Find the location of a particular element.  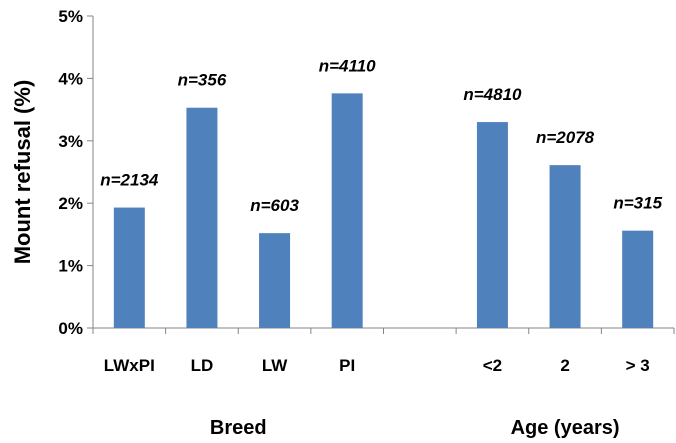

data-label: n=315 is located at coordinates (637, 203).